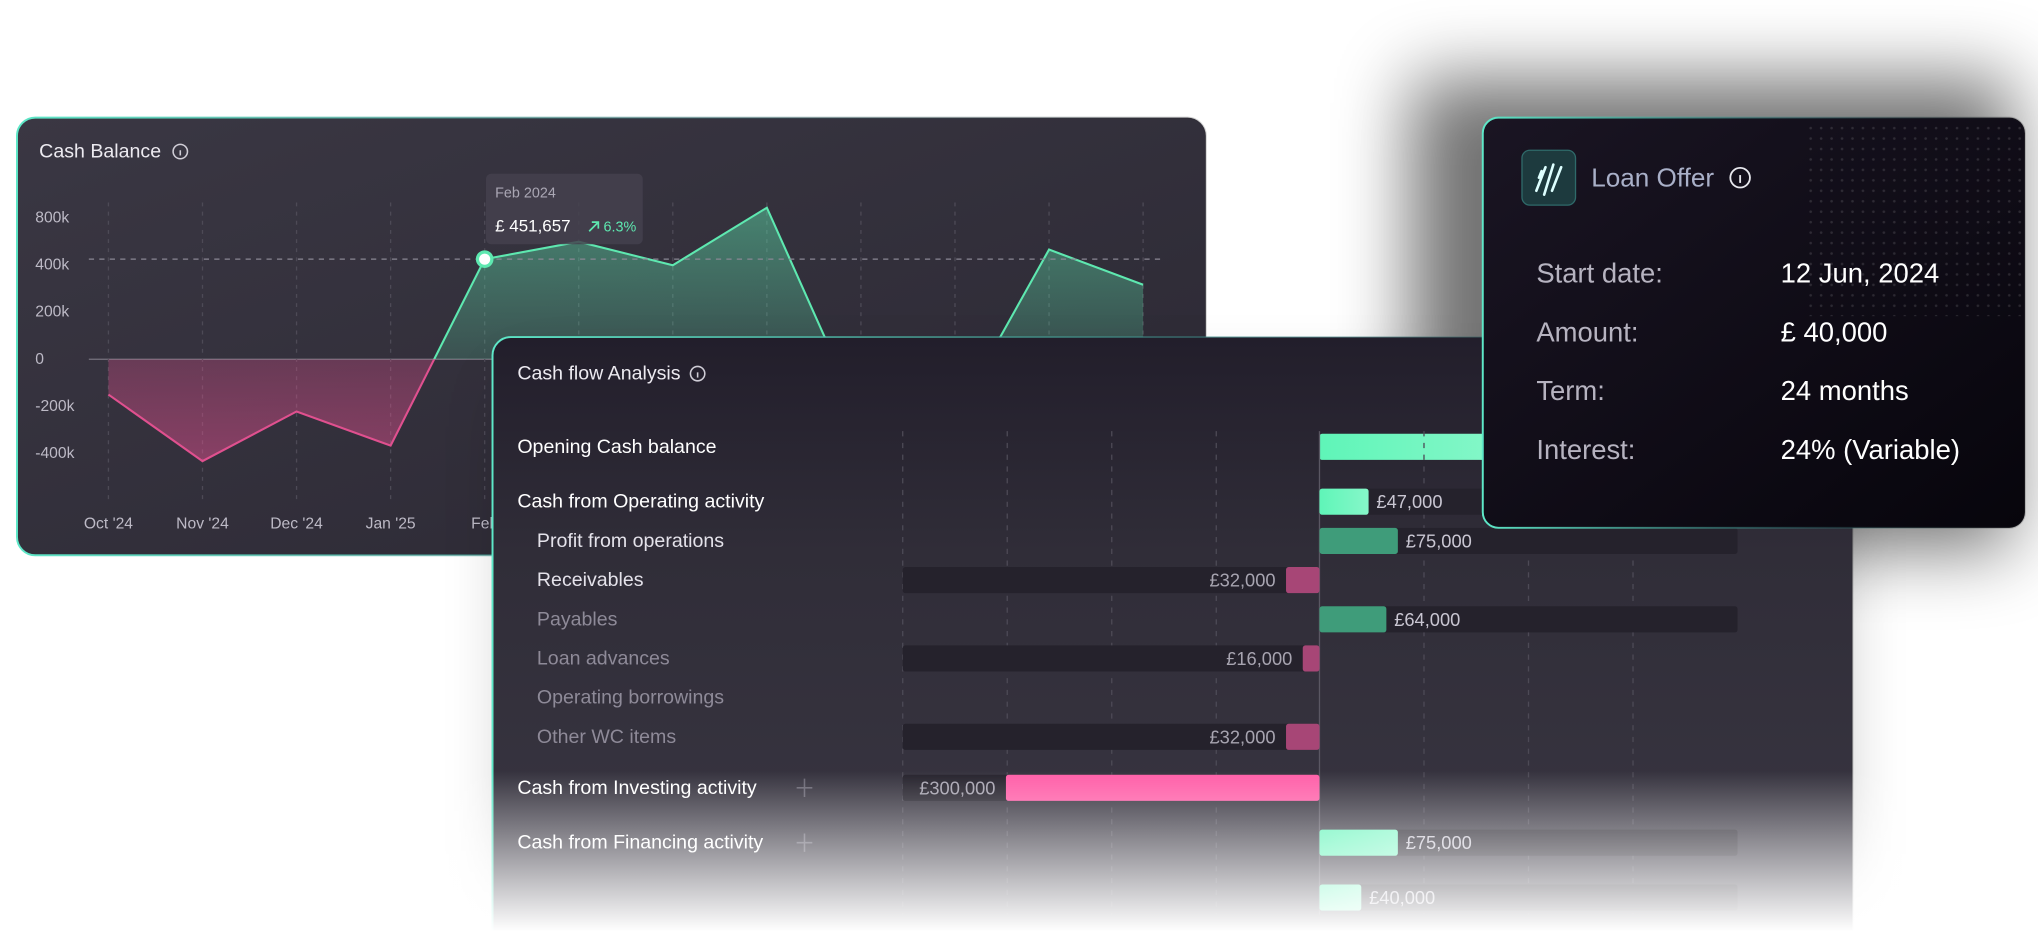 The image size is (2038, 931). Describe the element at coordinates (606, 737) in the screenshot. I see `row-label: Other WC items` at that location.